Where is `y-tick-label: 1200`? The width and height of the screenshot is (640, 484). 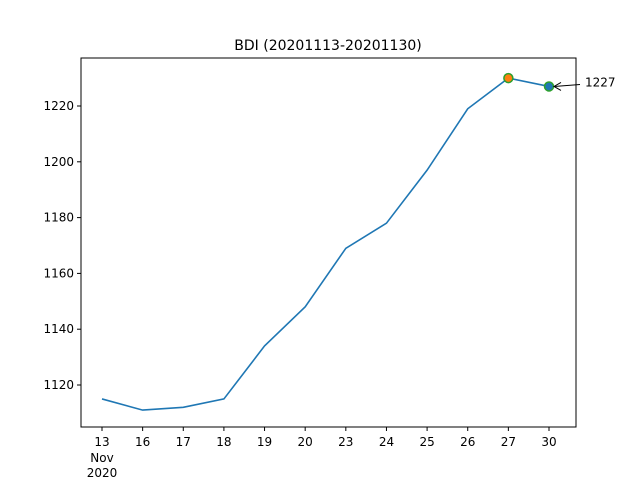 y-tick-label: 1200 is located at coordinates (58, 162).